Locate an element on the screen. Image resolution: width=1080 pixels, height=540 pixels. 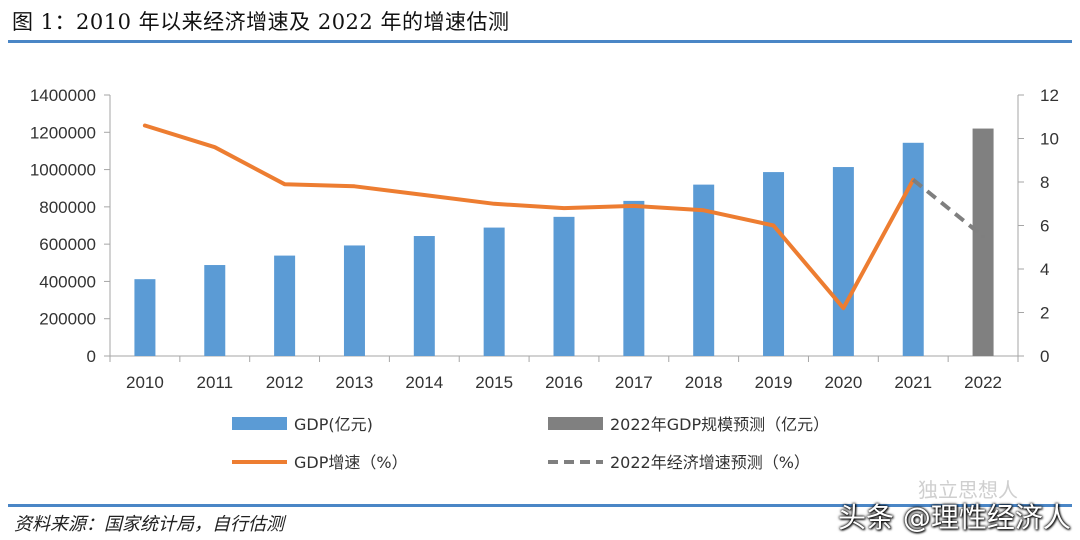
x-tick-label: 2012 is located at coordinates (285, 382).